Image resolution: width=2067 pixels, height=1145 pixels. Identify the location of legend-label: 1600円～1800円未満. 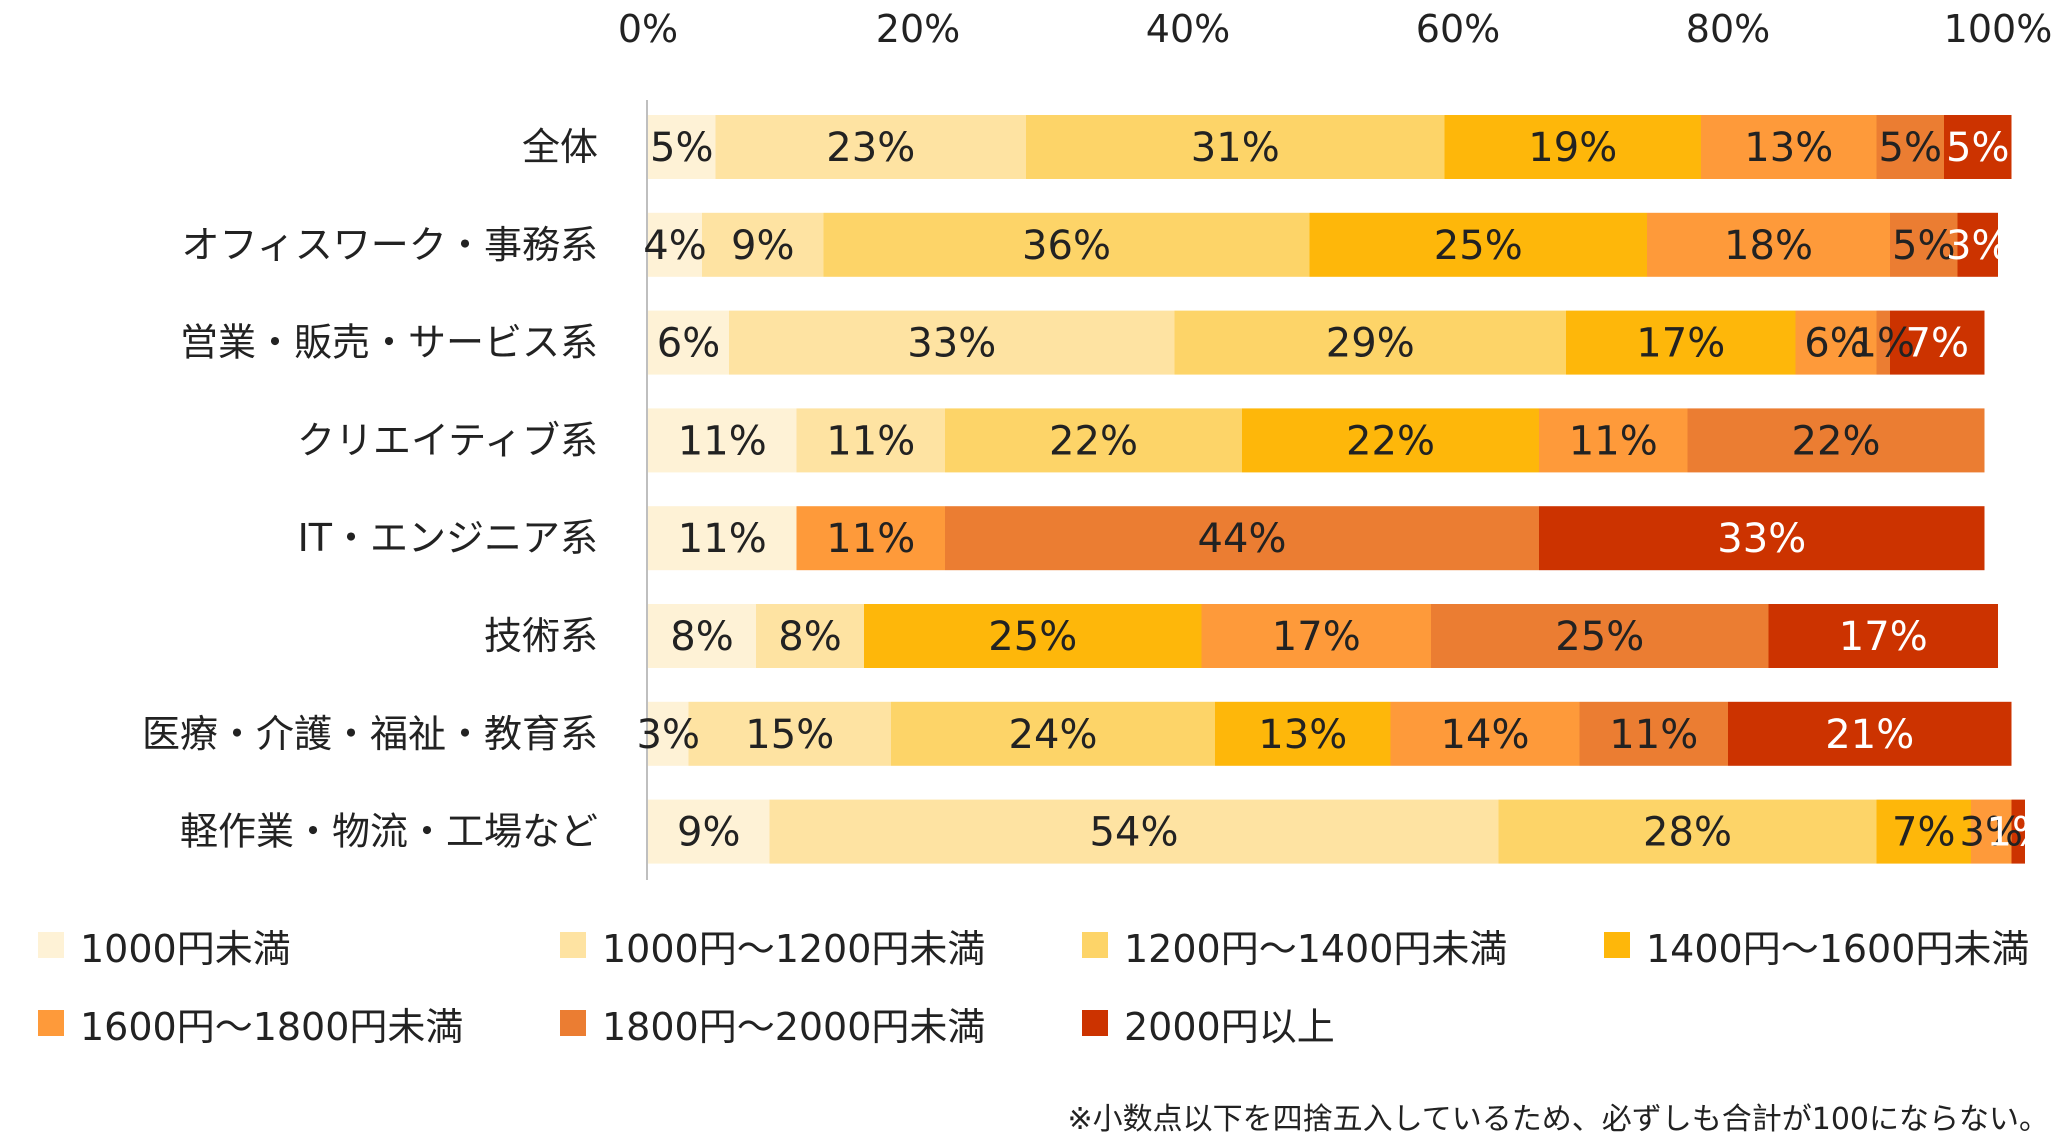
(272, 1026).